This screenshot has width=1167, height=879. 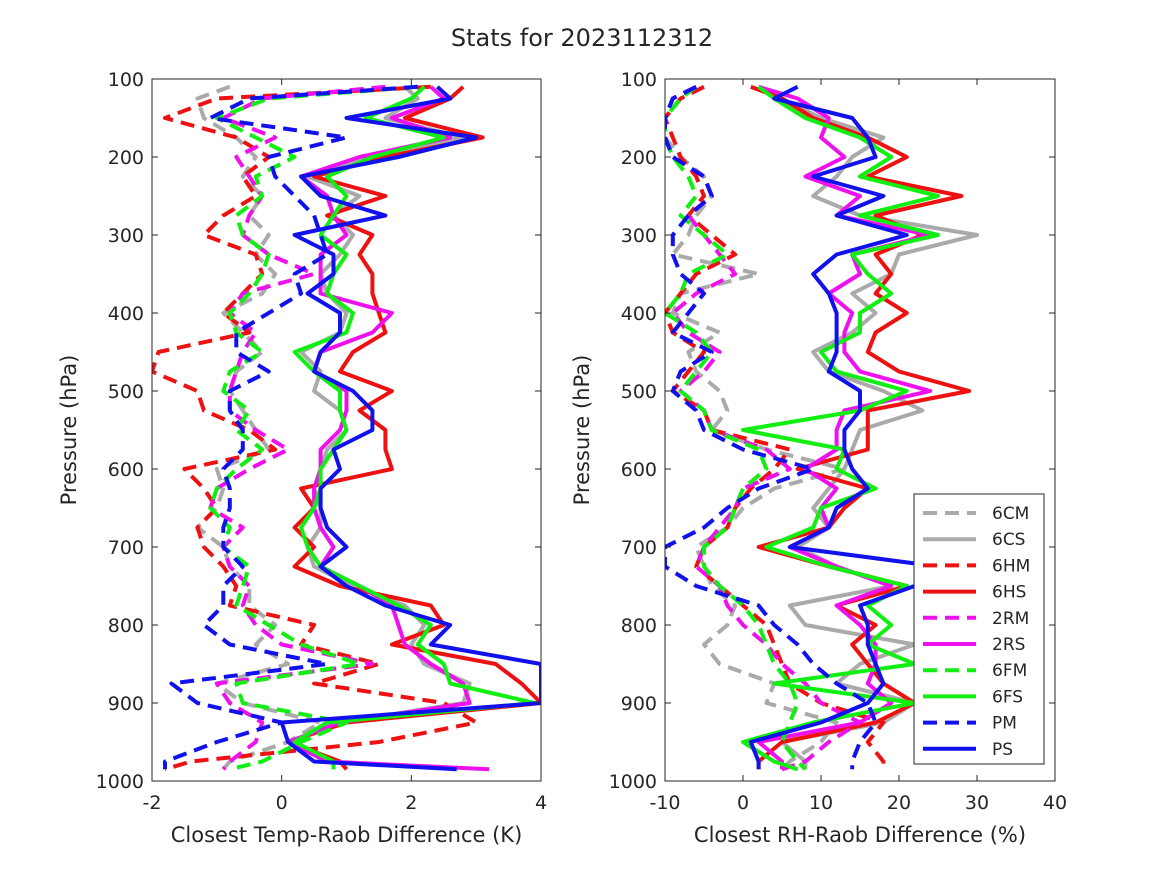 What do you see at coordinates (126, 80) in the screenshot?
I see `y-tick-label-temp: 100` at bounding box center [126, 80].